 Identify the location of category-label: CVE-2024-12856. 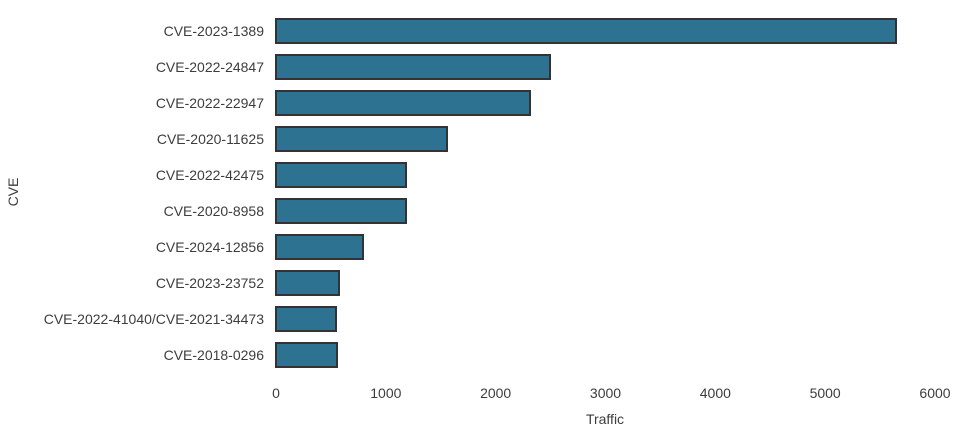
(209, 247).